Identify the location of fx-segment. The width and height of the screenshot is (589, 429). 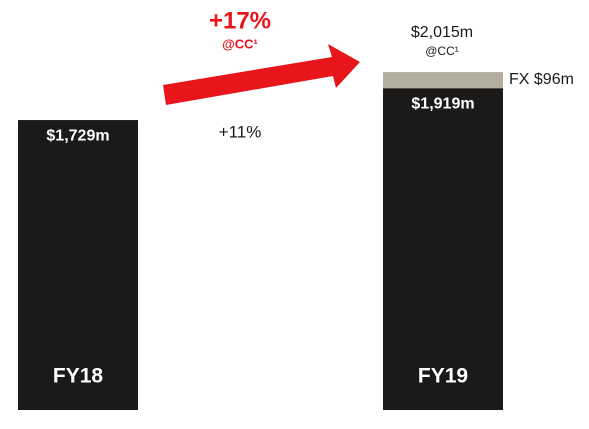
(443, 80).